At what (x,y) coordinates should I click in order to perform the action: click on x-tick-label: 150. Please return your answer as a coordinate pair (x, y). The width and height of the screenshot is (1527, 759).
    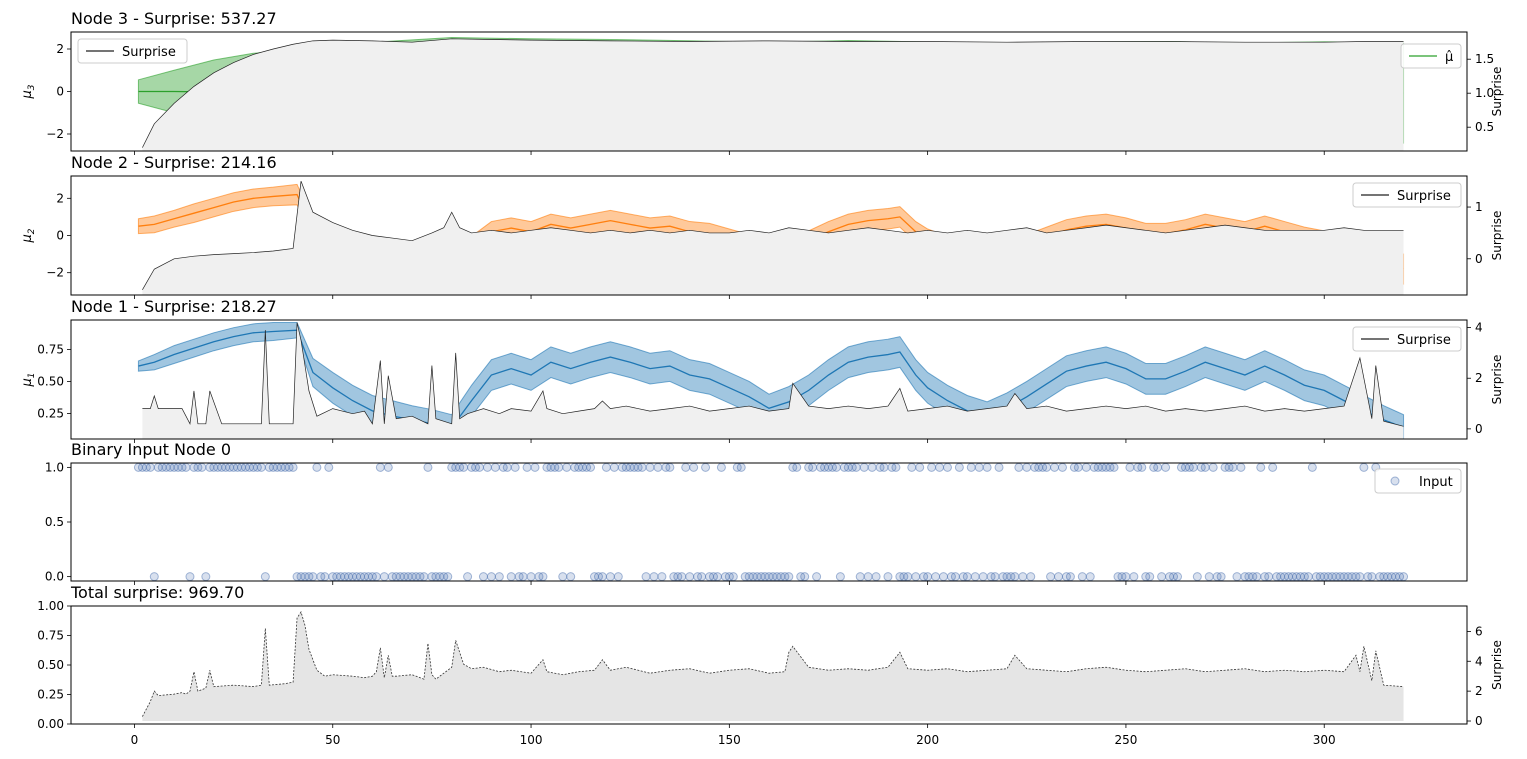
    Looking at the image, I should click on (729, 740).